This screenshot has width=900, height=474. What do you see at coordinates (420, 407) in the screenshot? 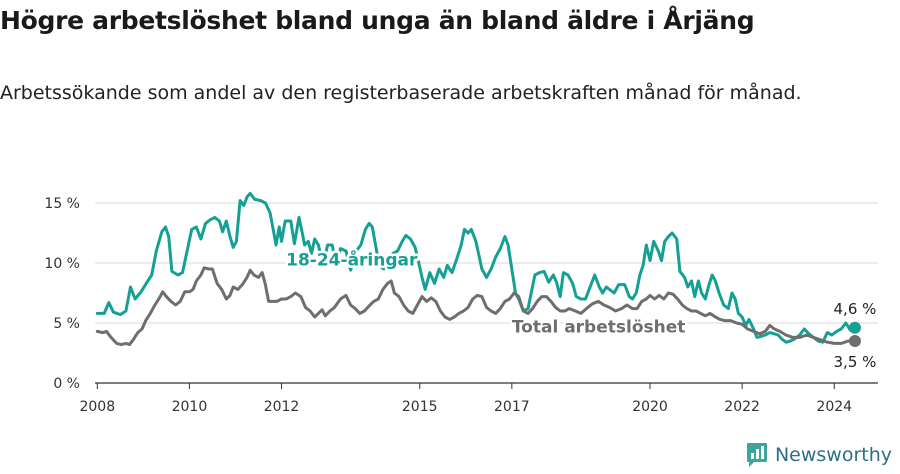
I see `x-tick-label: 2015` at bounding box center [420, 407].